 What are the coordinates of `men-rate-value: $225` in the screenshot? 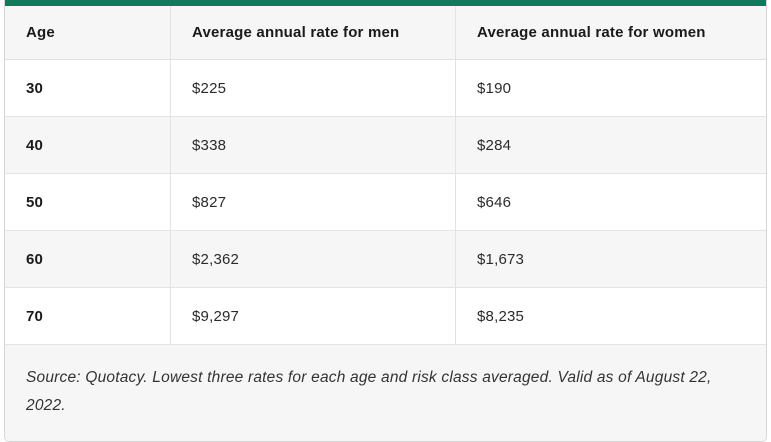 It's located at (312, 88).